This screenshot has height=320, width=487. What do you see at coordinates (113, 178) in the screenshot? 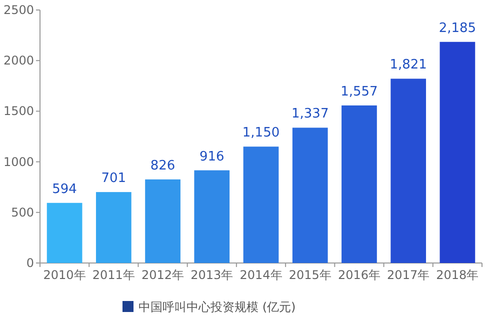
I see `data-label: 701` at bounding box center [113, 178].